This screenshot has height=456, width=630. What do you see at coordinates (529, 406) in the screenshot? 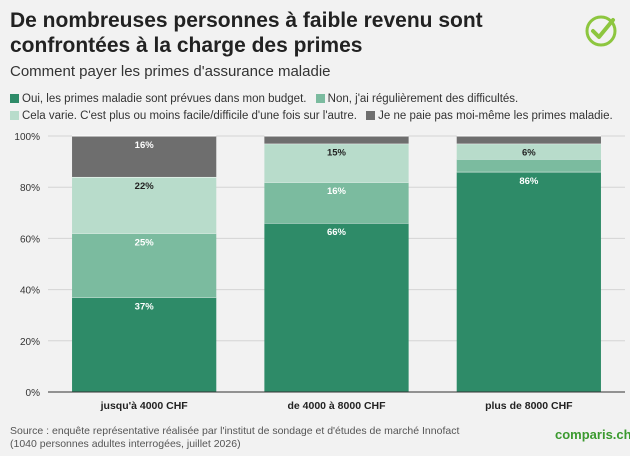
I see `x-category-label: plus de 8000 CHF` at bounding box center [529, 406].